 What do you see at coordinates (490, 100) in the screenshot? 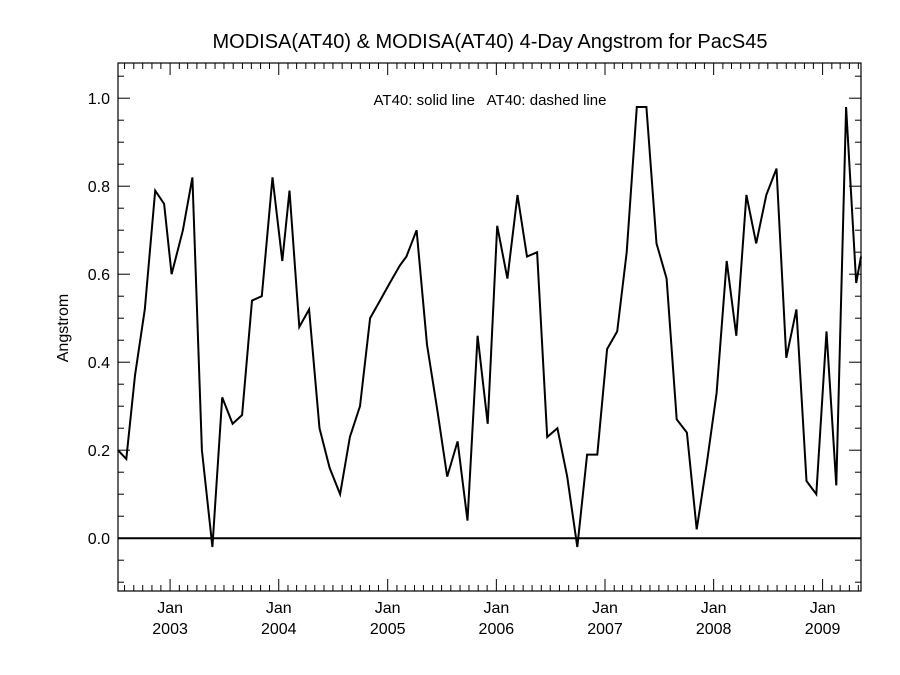
I see `legend-annotation: AT40: solid line AT40: dashed line` at bounding box center [490, 100].